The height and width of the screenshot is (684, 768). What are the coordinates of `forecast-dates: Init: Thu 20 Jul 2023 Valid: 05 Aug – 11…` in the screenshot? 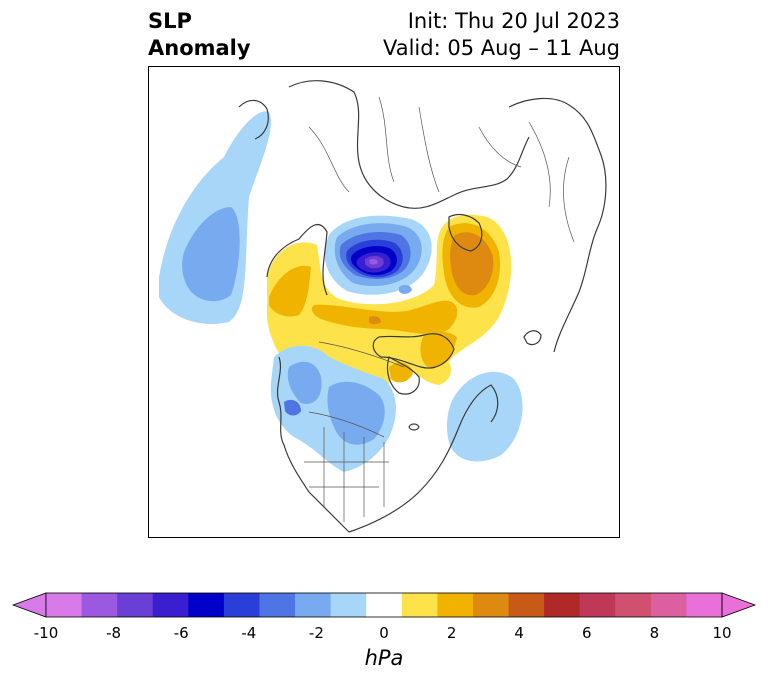 It's located at (501, 35).